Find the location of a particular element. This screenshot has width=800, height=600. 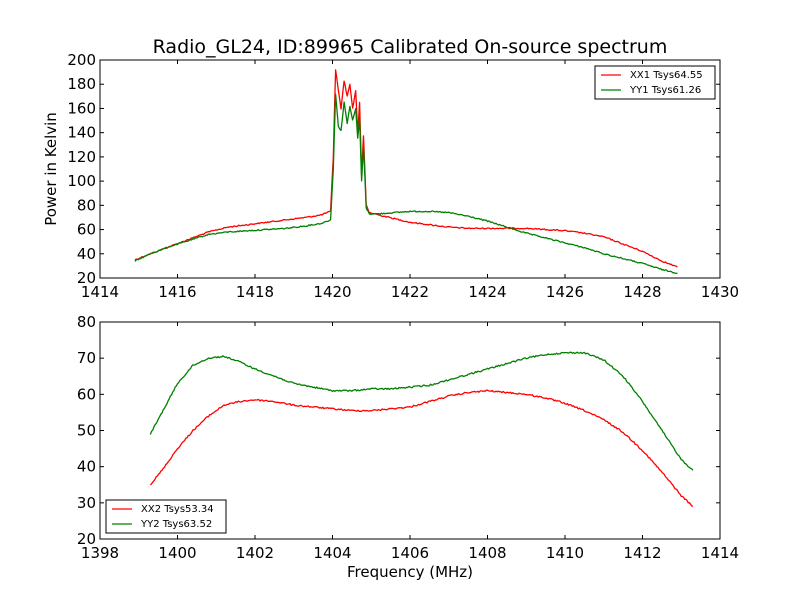

top-xtick-label-1424: 1424 is located at coordinates (487, 292).